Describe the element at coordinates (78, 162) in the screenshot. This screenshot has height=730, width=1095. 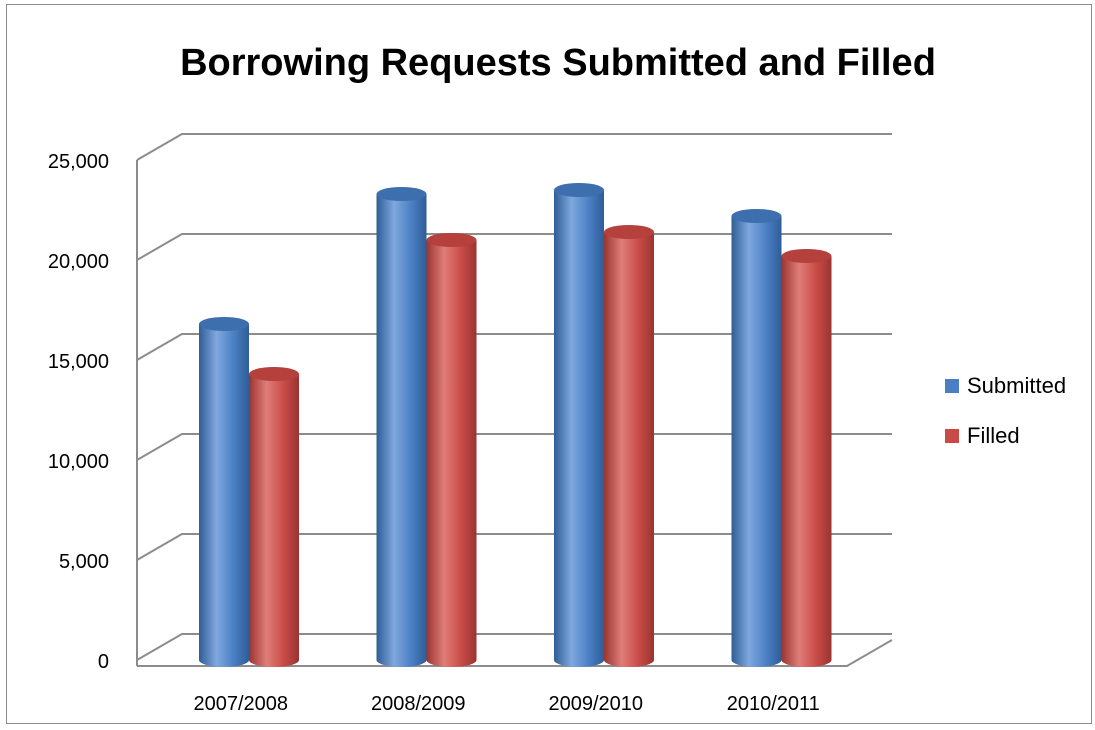
I see `y-tick-label: 25,000` at that location.